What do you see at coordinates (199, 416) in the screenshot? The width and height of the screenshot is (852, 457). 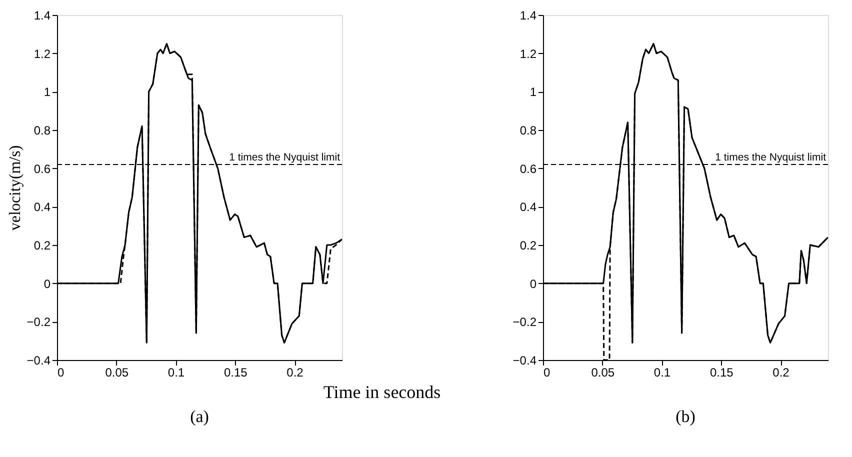 I see `text: (a)` at bounding box center [199, 416].